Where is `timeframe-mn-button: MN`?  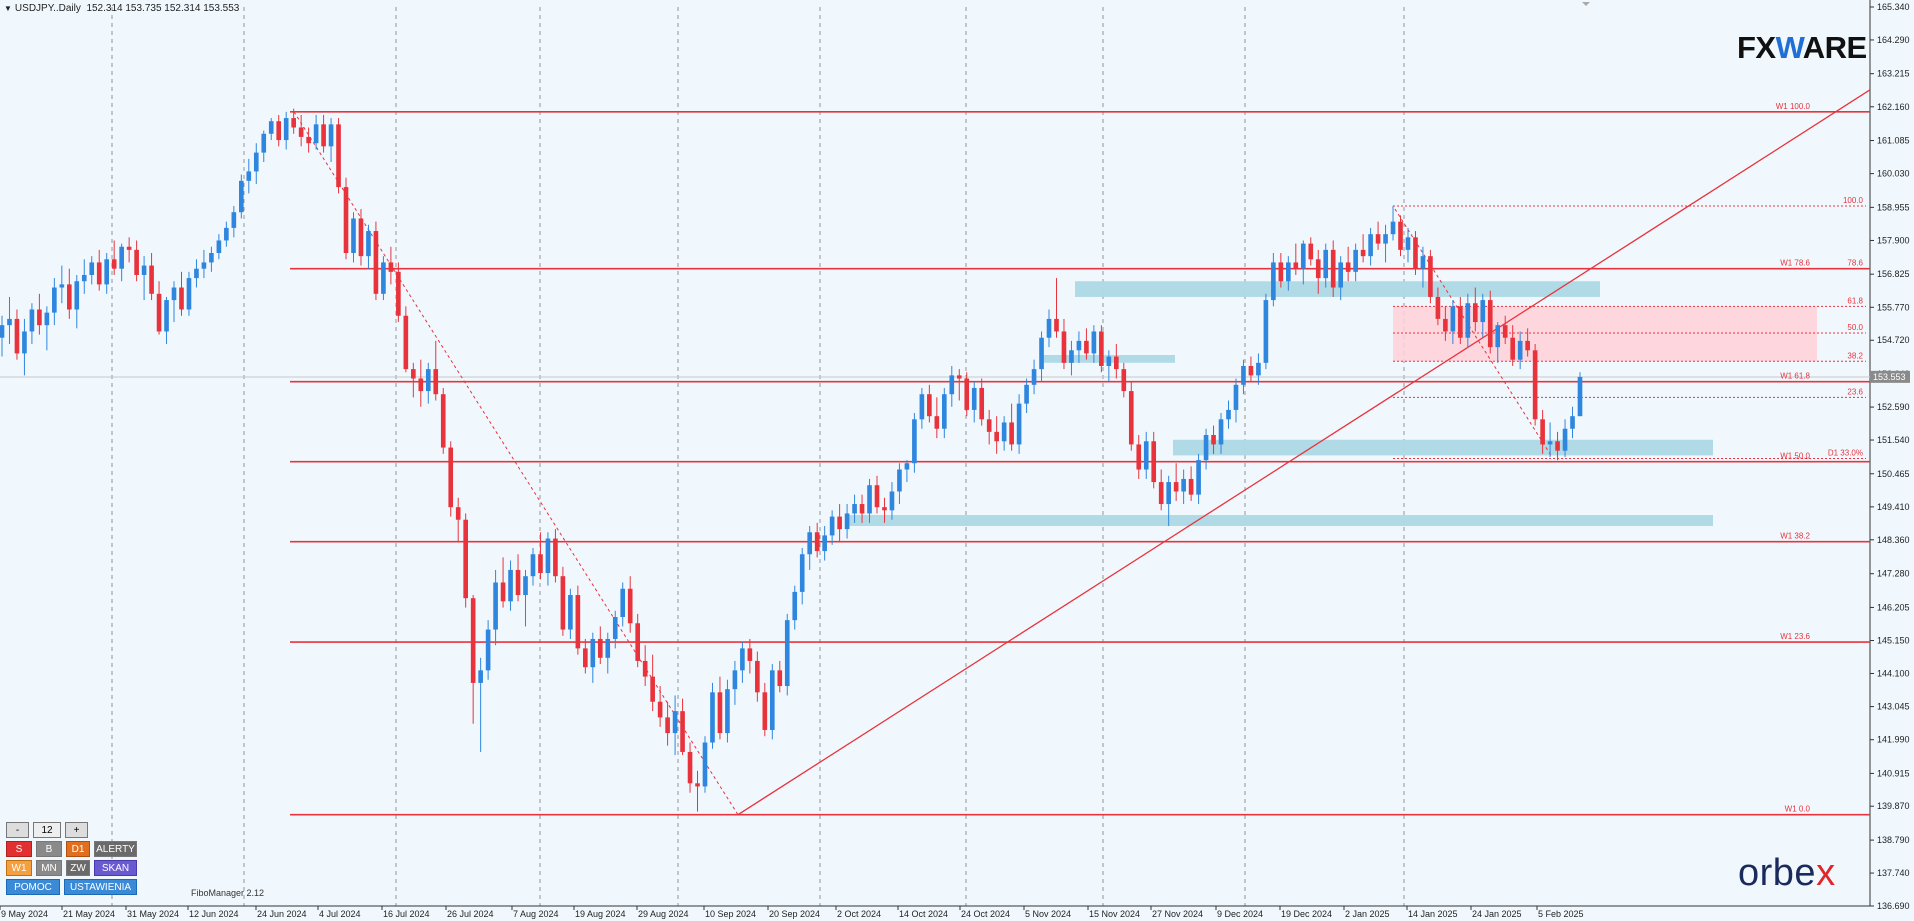 timeframe-mn-button: MN is located at coordinates (49, 868).